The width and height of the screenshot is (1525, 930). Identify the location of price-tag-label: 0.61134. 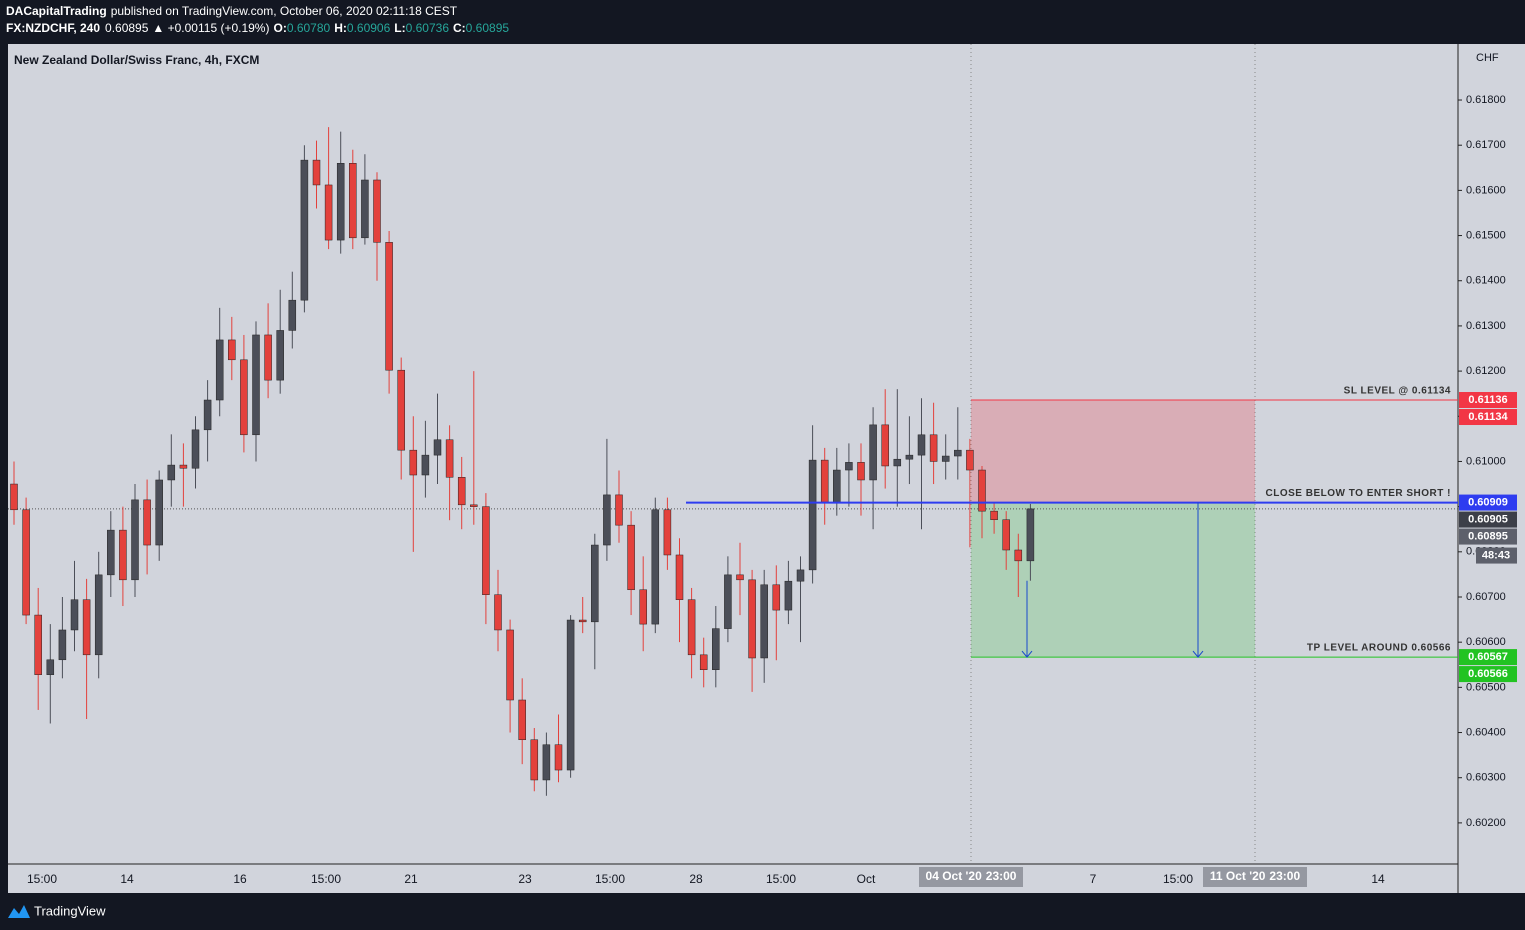
(1488, 417).